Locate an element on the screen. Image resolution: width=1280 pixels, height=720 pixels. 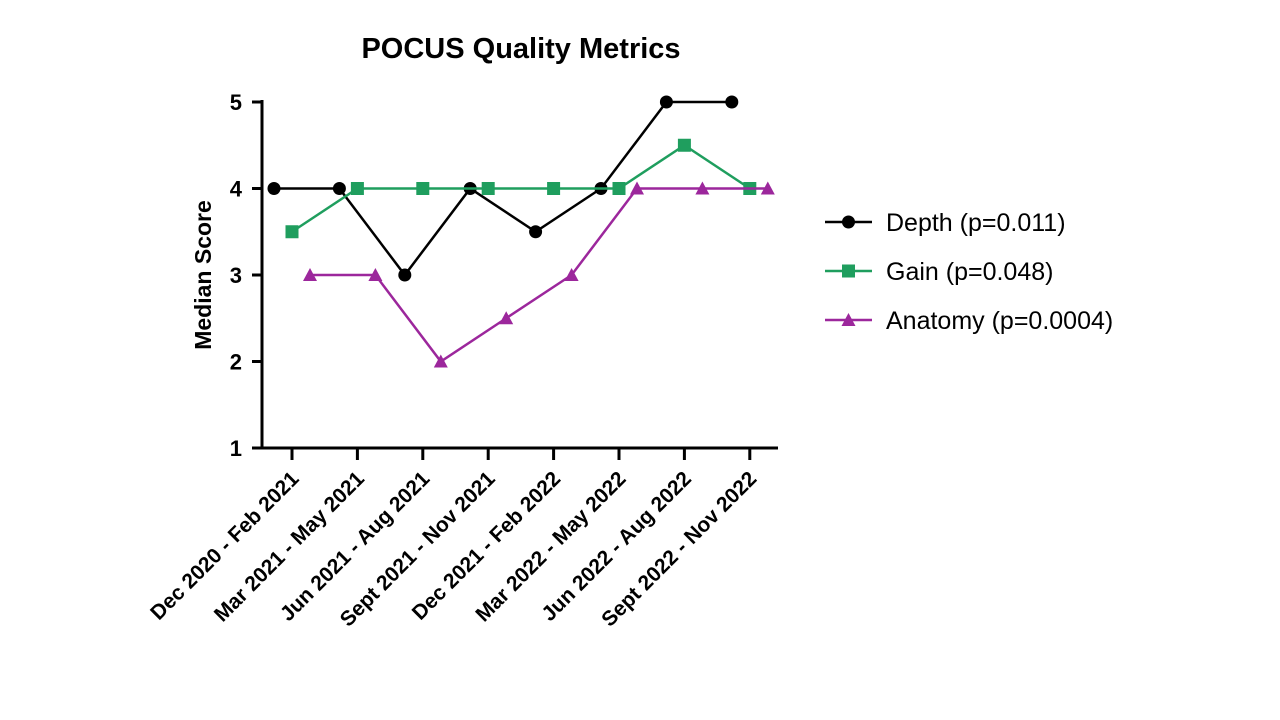
series-circle is located at coordinates (503, 188).